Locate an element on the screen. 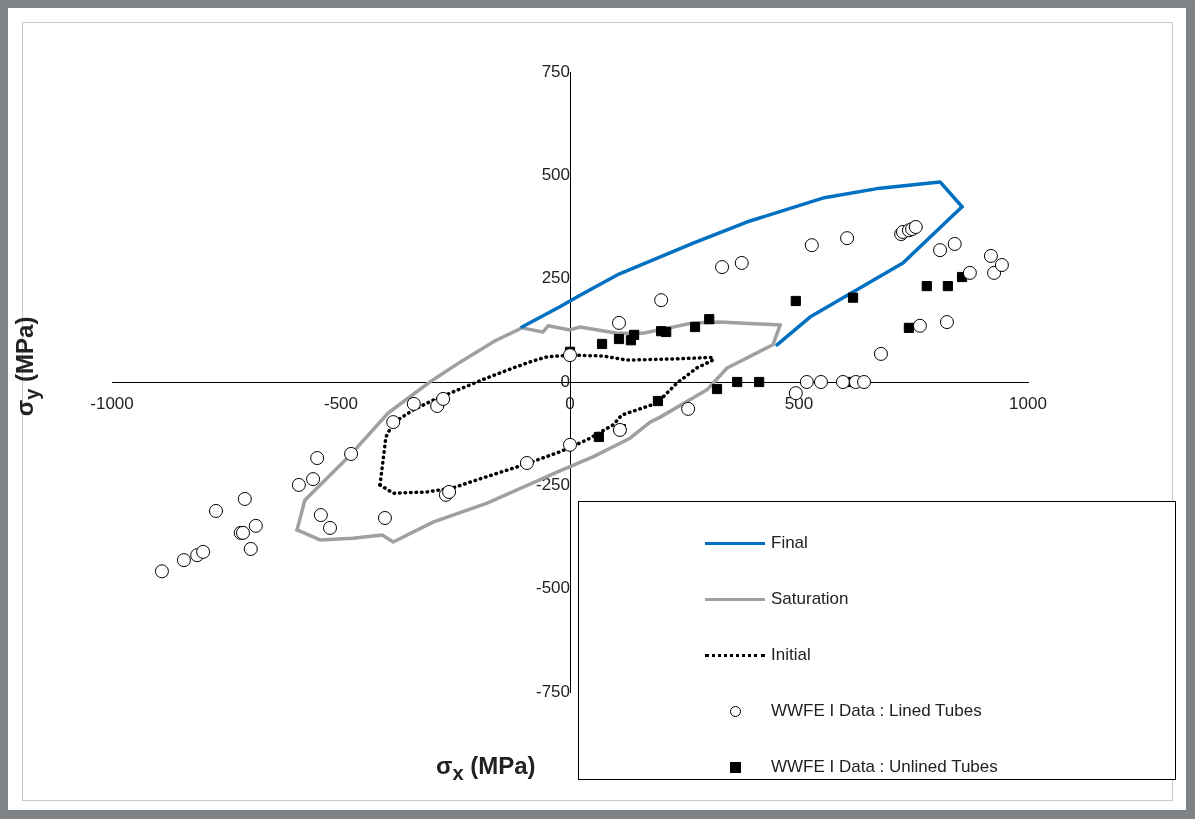 This screenshot has height=819, width=1195. y-tick-label: -750 is located at coordinates (552, 691).